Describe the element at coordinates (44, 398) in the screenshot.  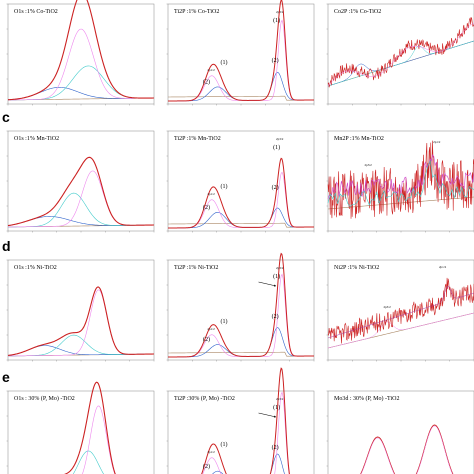
I see `panel-title: O1s : 30% (P, Mo) -TiO2` at that location.